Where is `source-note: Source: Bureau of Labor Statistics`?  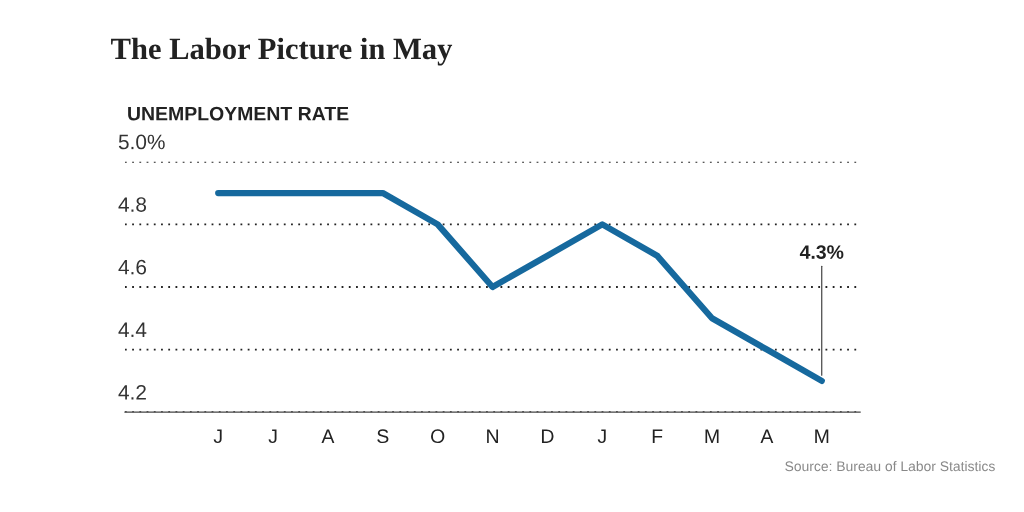 source-note: Source: Bureau of Labor Statistics is located at coordinates (890, 466).